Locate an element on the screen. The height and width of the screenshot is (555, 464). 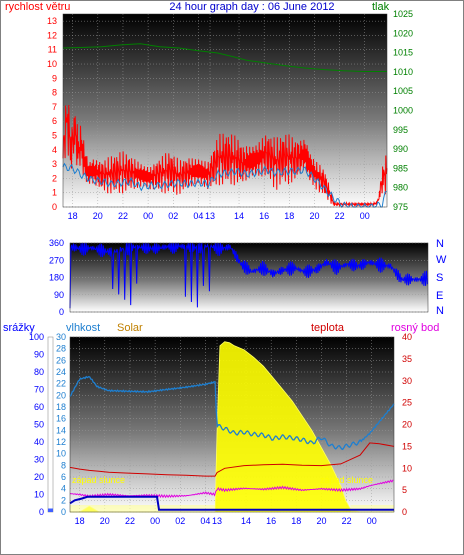
temperature-tick-label: 5 is located at coordinates (404, 490).